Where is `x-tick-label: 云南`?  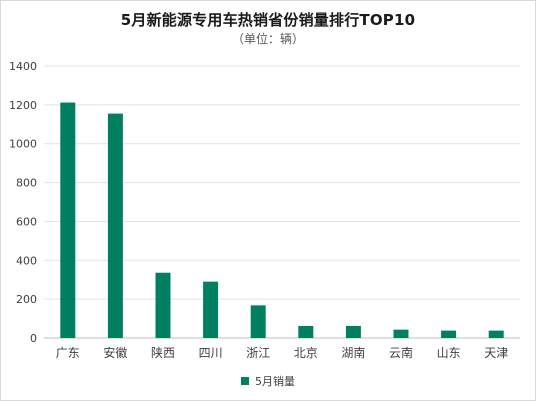 x-tick-label: 云南 is located at coordinates (401, 352).